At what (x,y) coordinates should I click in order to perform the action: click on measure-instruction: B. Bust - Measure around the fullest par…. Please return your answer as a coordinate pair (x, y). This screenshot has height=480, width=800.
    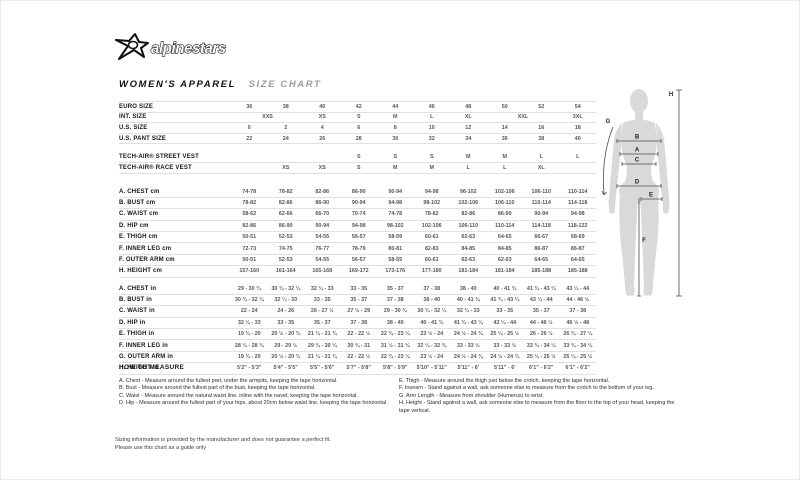
    Looking at the image, I should click on (217, 388).